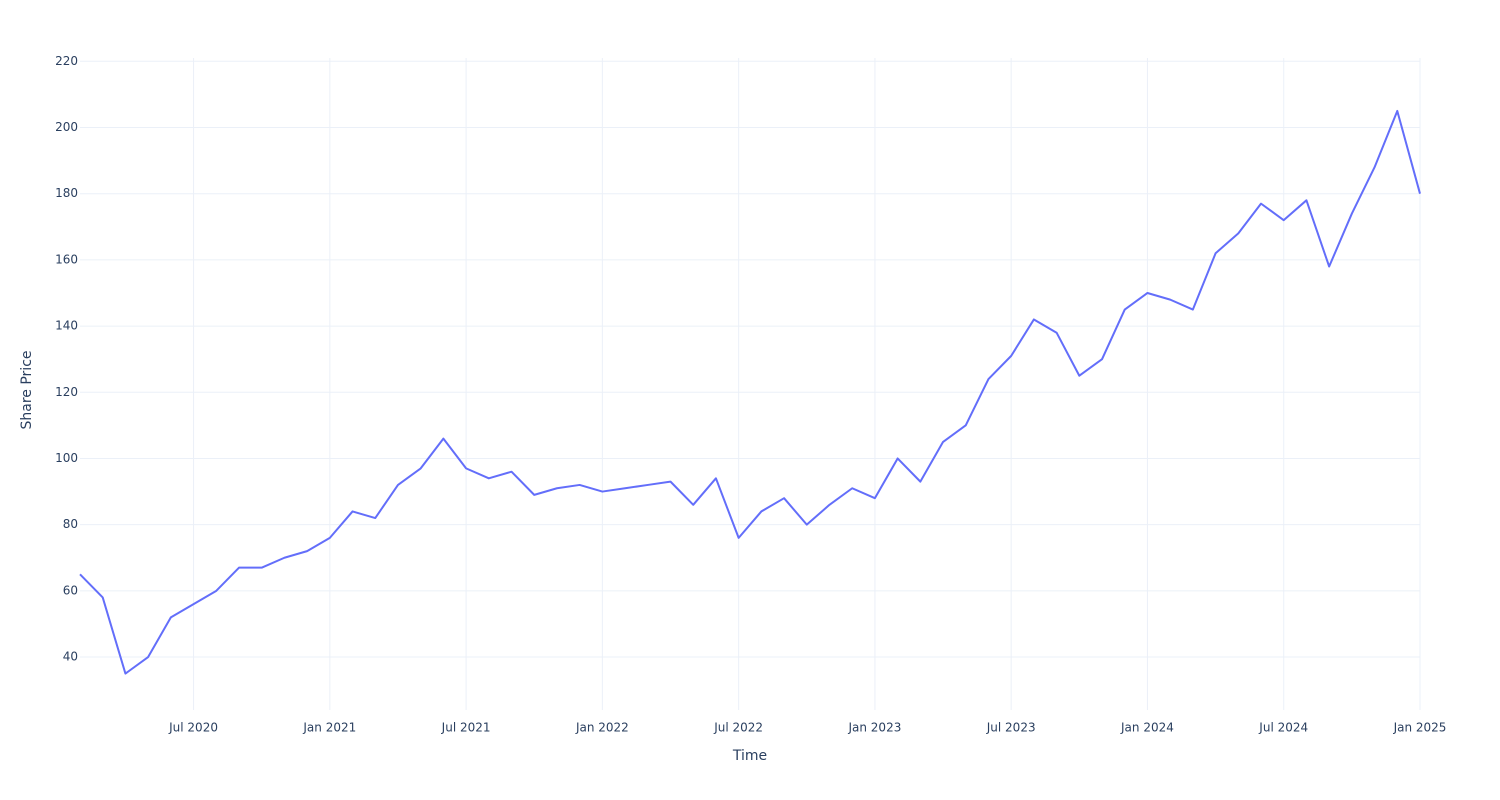 This screenshot has width=1500, height=800. Describe the element at coordinates (1283, 728) in the screenshot. I see `x-tick-label: Jul 2024` at that location.